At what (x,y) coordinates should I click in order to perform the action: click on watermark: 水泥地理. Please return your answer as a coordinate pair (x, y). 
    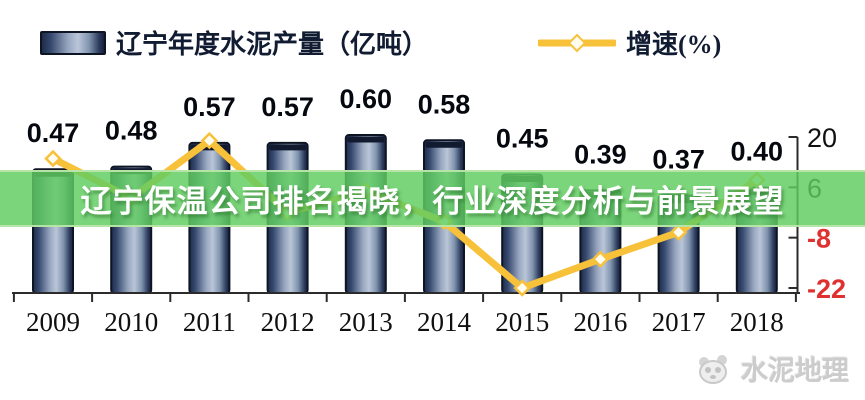
    Looking at the image, I should click on (770, 368).